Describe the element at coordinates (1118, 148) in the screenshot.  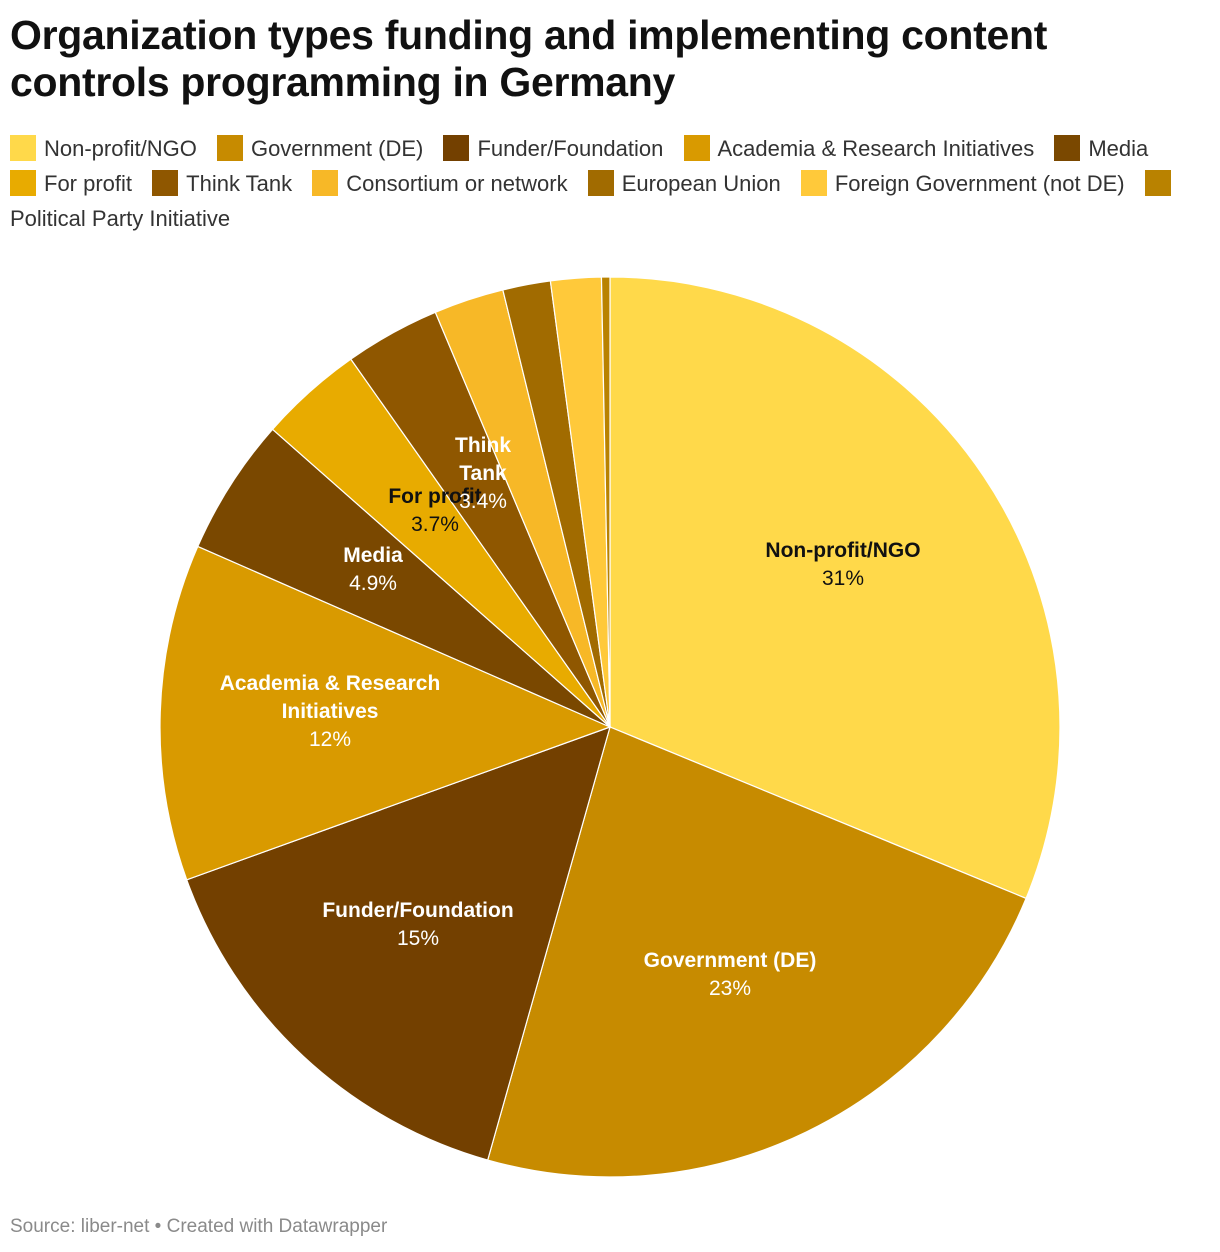
I see `legend-label: Media` at that location.